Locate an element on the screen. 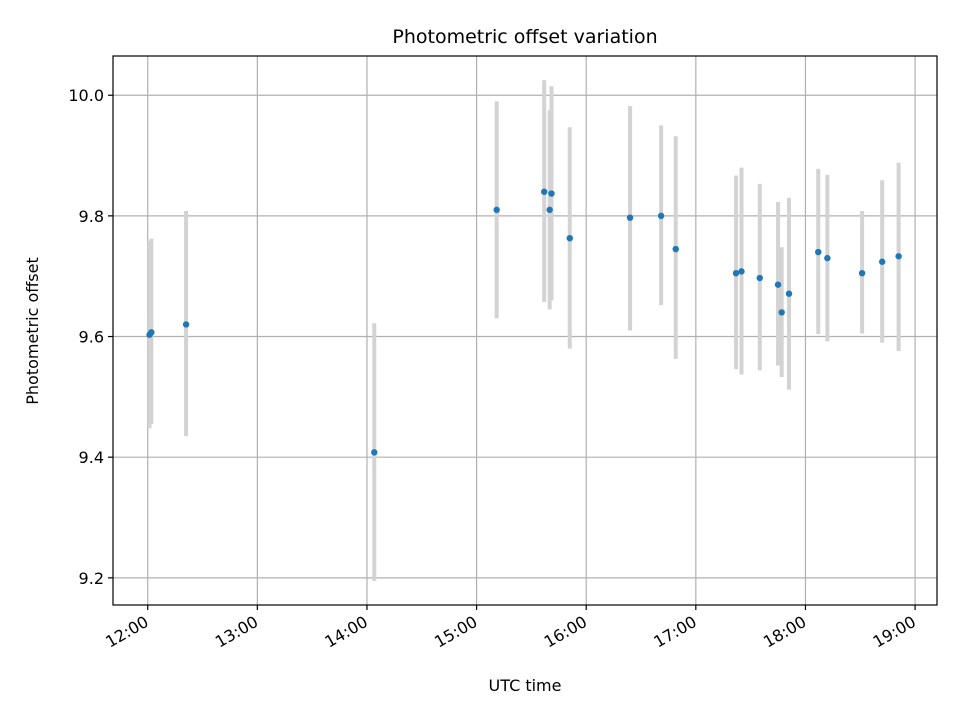 The width and height of the screenshot is (960, 720). chart-title: Photometric offset variation is located at coordinates (524, 37).